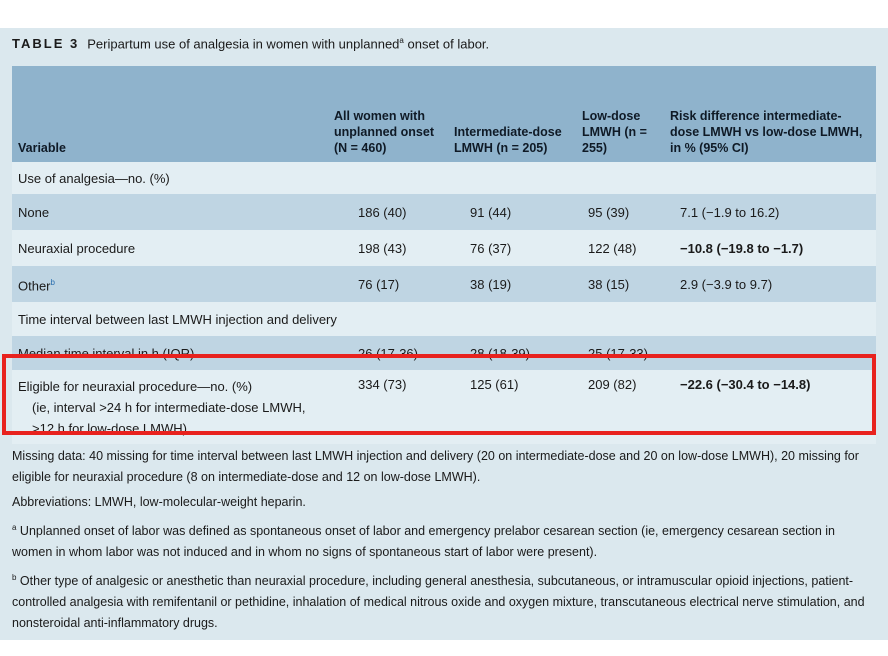 This screenshot has height=656, width=888. What do you see at coordinates (512, 407) in the screenshot?
I see `cell-intermediate: 125 (61)` at bounding box center [512, 407].